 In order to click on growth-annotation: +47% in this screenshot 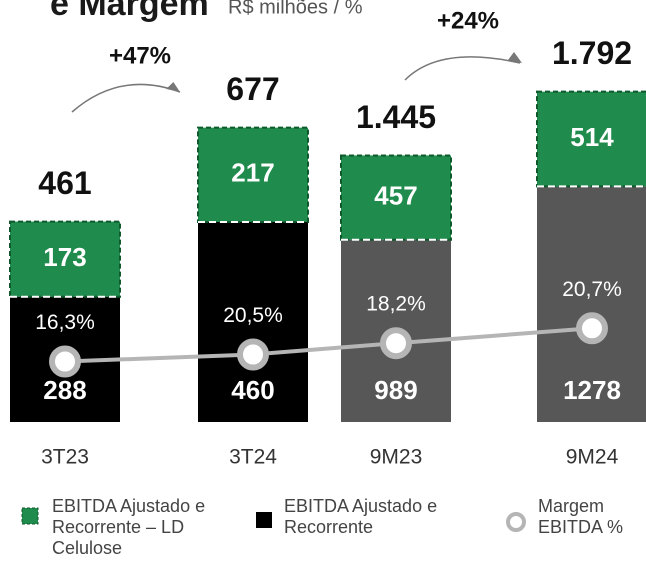, I will do `click(140, 55)`.